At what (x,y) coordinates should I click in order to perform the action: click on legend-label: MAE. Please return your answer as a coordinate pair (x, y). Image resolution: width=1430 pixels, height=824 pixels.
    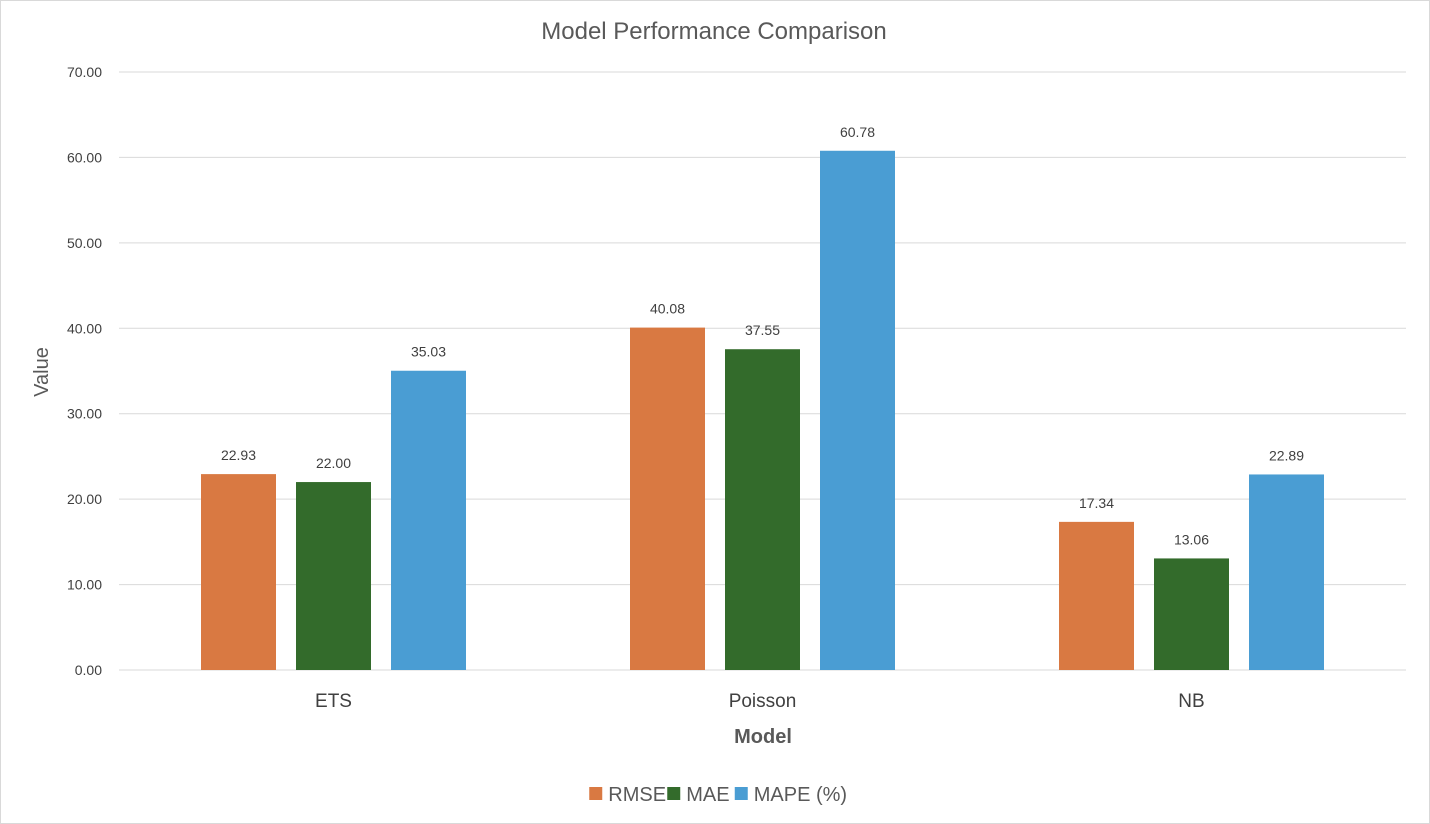
    Looking at the image, I should click on (707, 795).